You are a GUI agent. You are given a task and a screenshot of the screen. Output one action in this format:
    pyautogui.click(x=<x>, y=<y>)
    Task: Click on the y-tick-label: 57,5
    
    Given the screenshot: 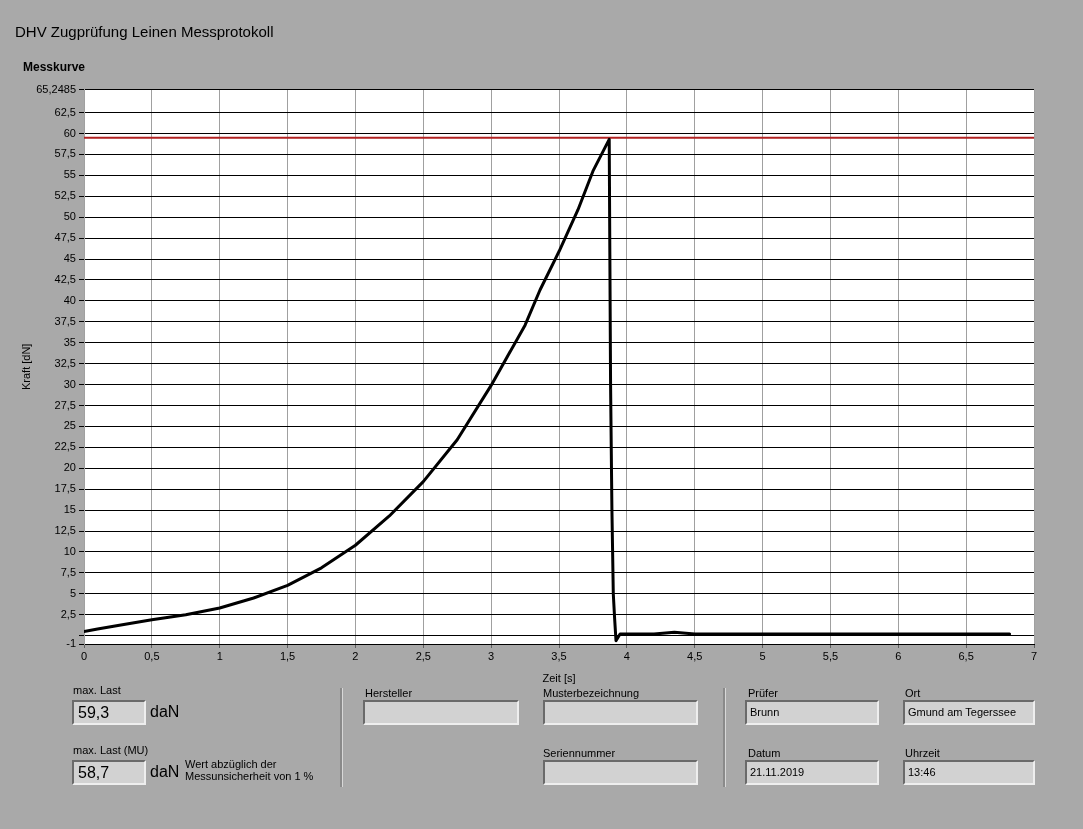 What is the action you would take?
    pyautogui.click(x=65, y=153)
    